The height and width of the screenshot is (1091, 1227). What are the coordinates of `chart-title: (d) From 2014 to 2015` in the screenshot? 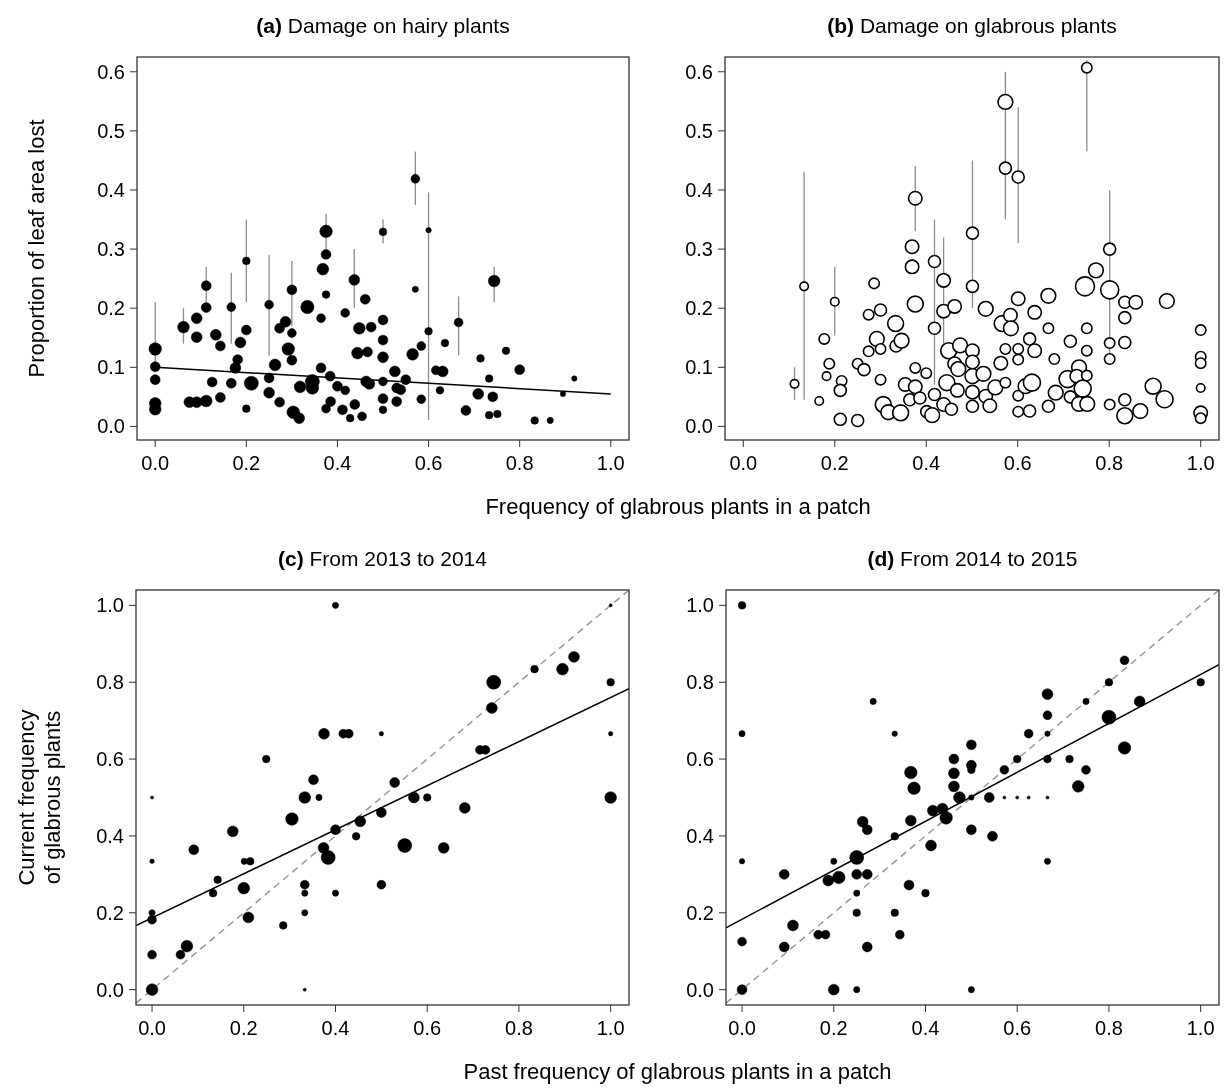 It's located at (972, 558).